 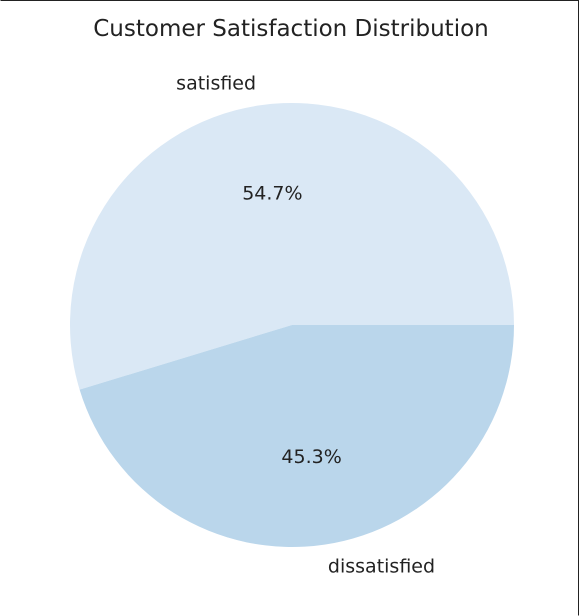 I want to click on chart-title: Customer Satisfaction Distribution, so click(x=291, y=29).